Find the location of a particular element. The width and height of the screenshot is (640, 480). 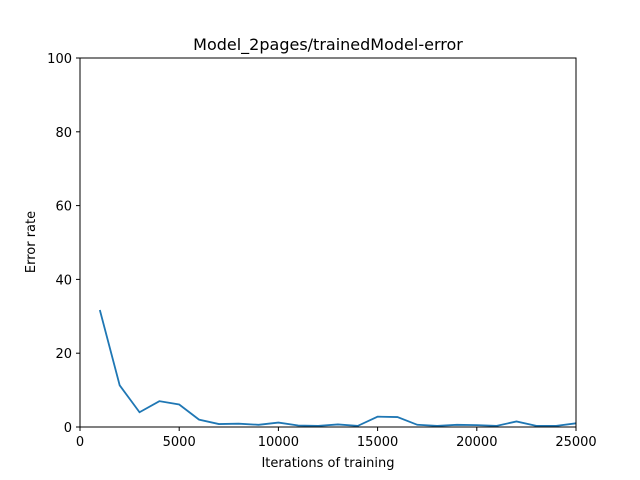

y-tick-label: 20 is located at coordinates (63, 354).